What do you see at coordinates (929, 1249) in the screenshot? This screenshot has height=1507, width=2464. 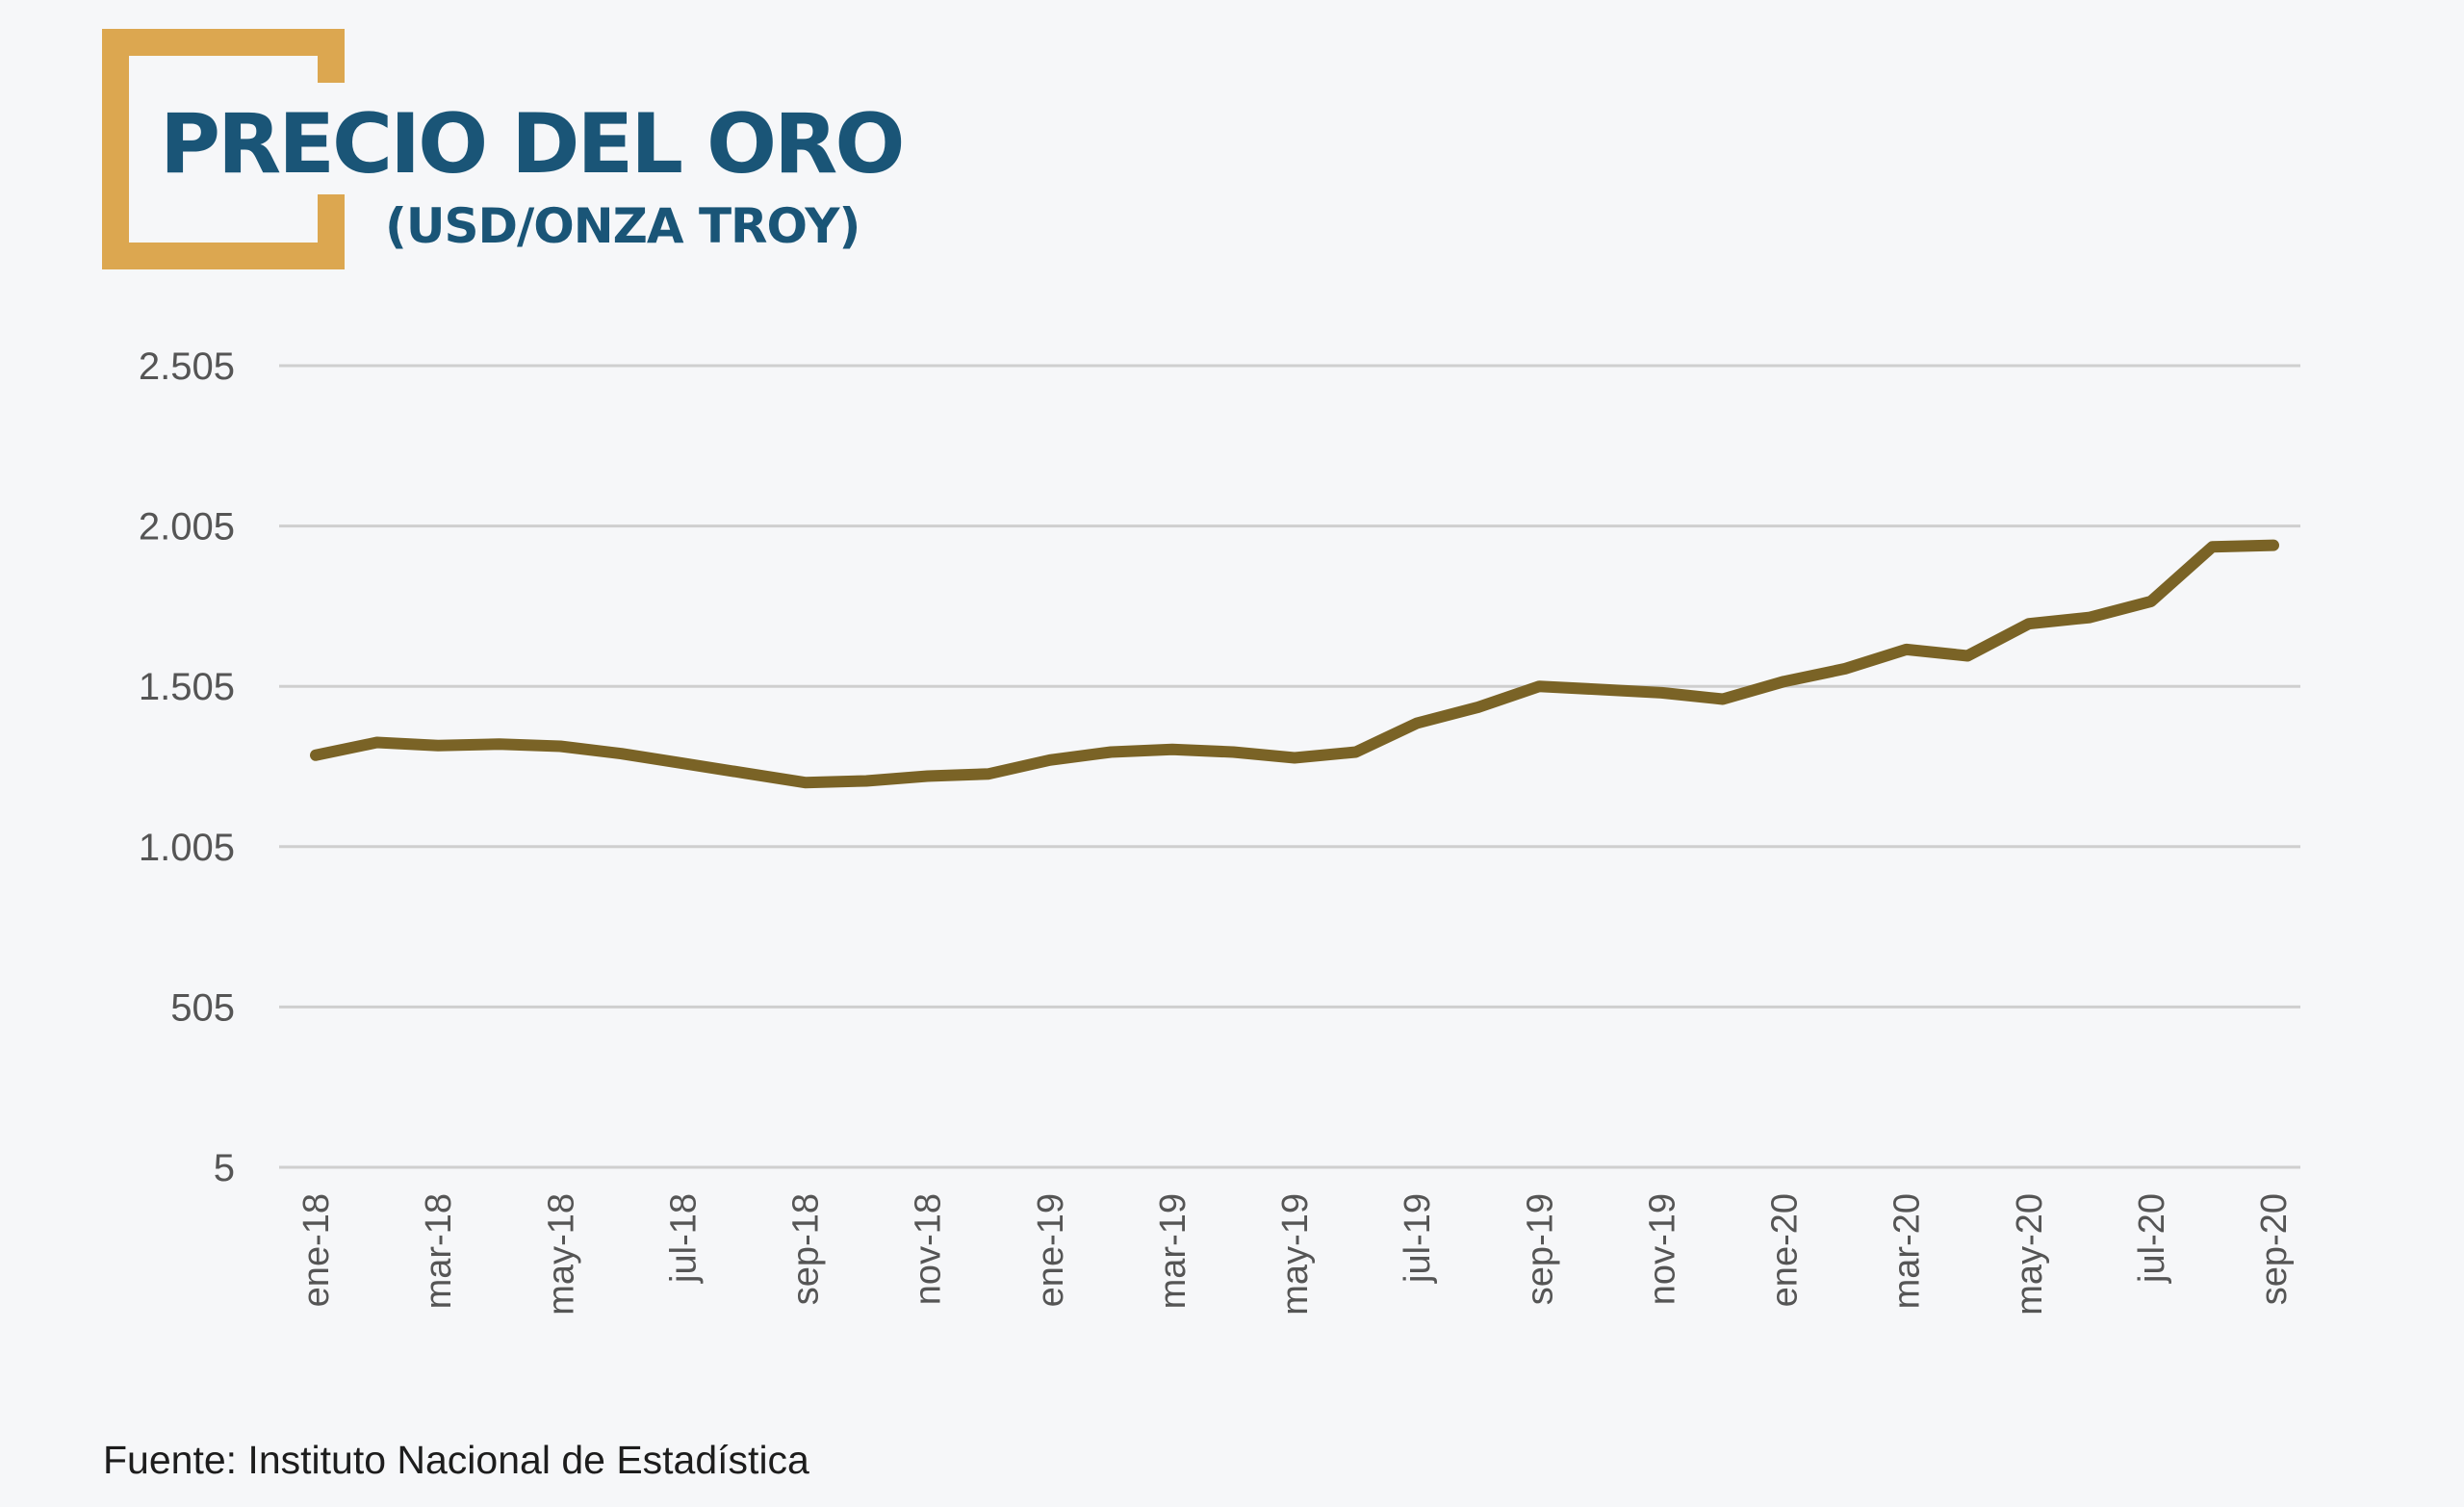 I see `x-tick-label: nov-18` at bounding box center [929, 1249].